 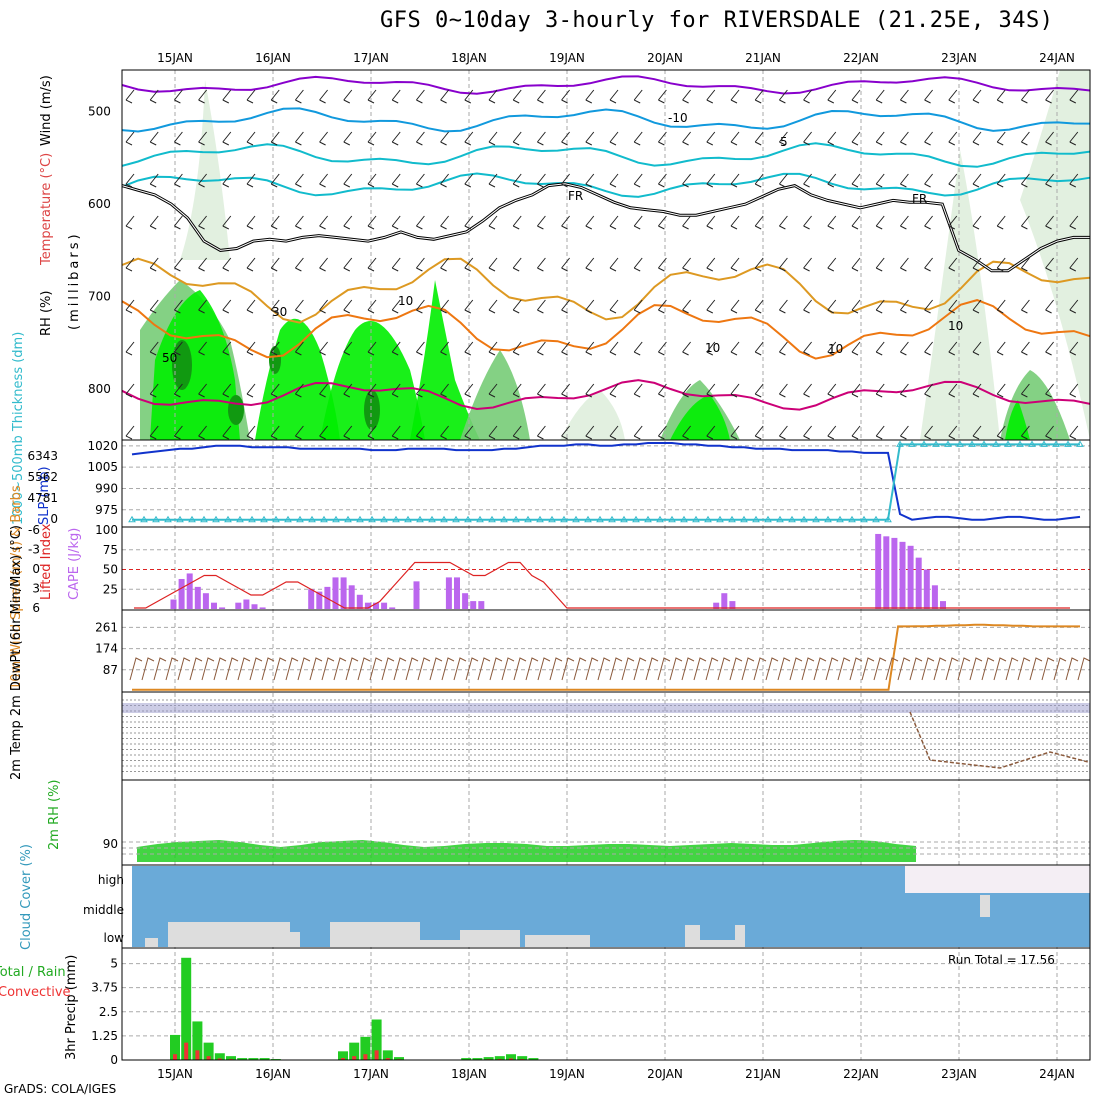 What do you see at coordinates (106, 627) in the screenshot?
I see `wind-tick-0: 261` at bounding box center [106, 627].